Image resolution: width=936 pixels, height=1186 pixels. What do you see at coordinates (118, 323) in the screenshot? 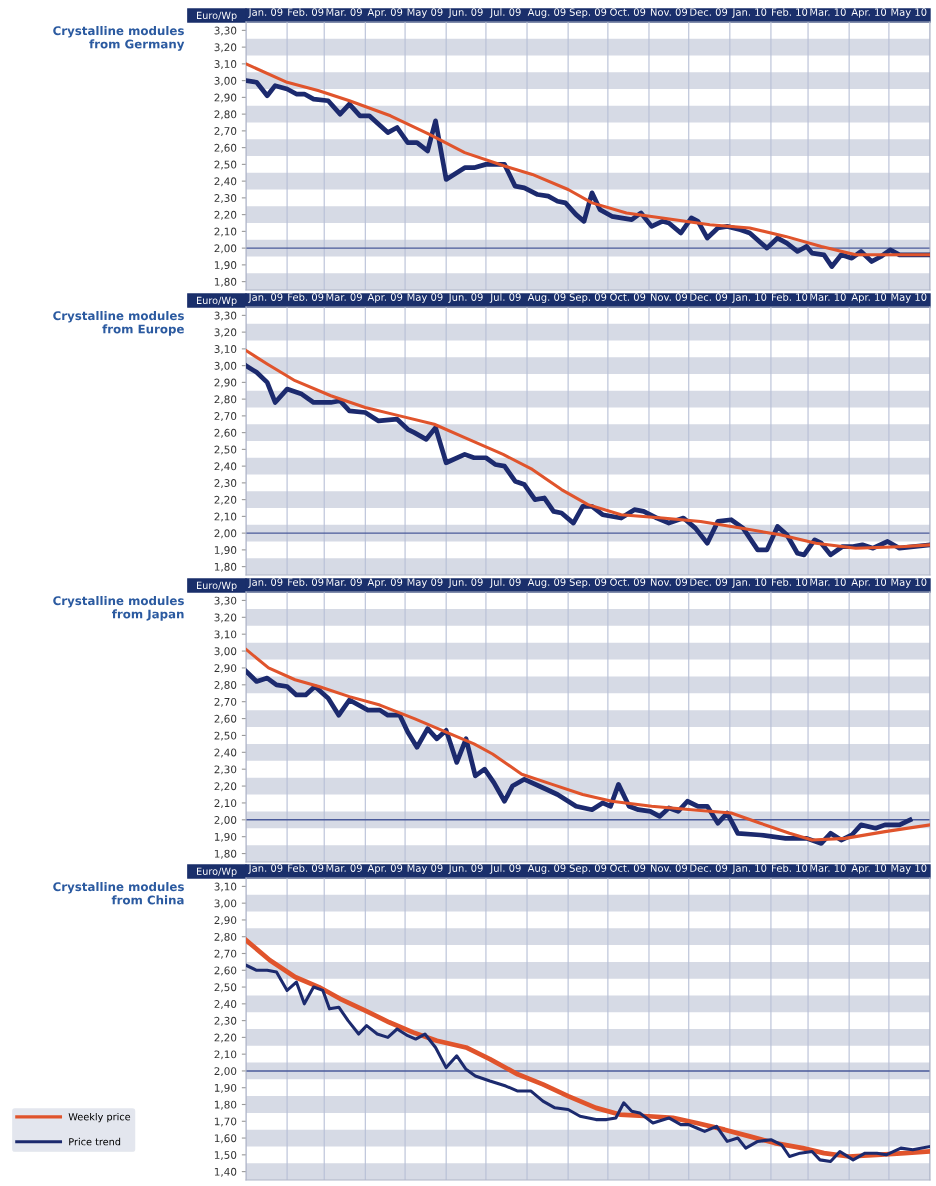
I see `text: Crystalline modules from Europe` at bounding box center [118, 323].